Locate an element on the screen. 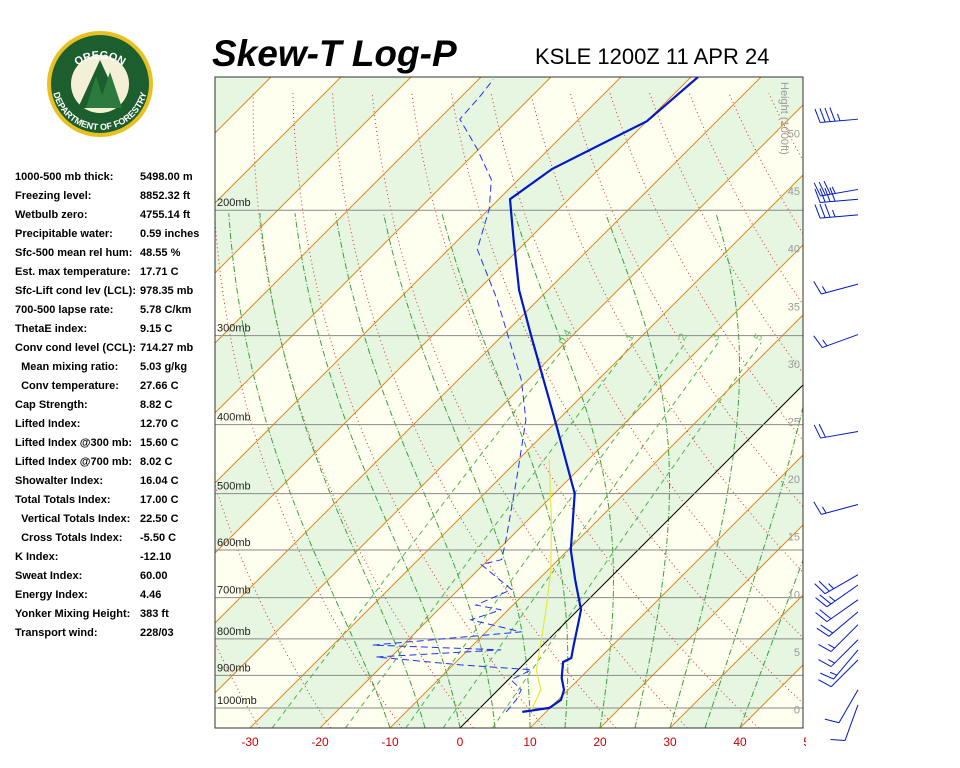  stat-value: 8.02 C is located at coordinates (156, 462).